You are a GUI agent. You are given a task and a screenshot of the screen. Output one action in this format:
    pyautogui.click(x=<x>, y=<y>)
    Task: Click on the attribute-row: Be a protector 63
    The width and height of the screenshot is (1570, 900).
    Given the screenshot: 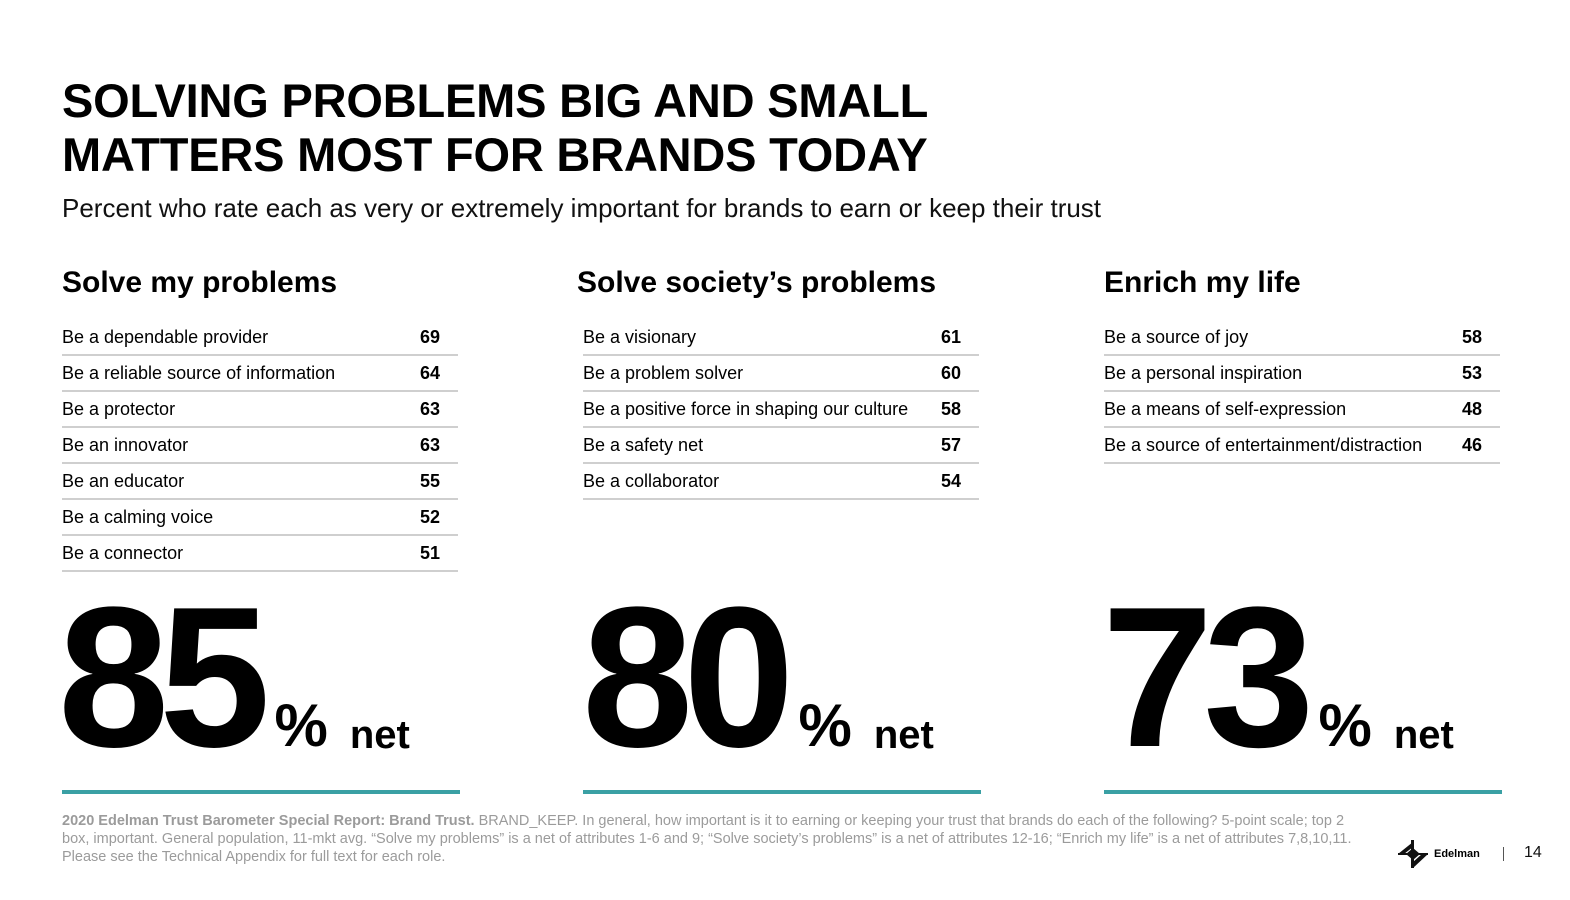 What is the action you would take?
    pyautogui.click(x=260, y=410)
    